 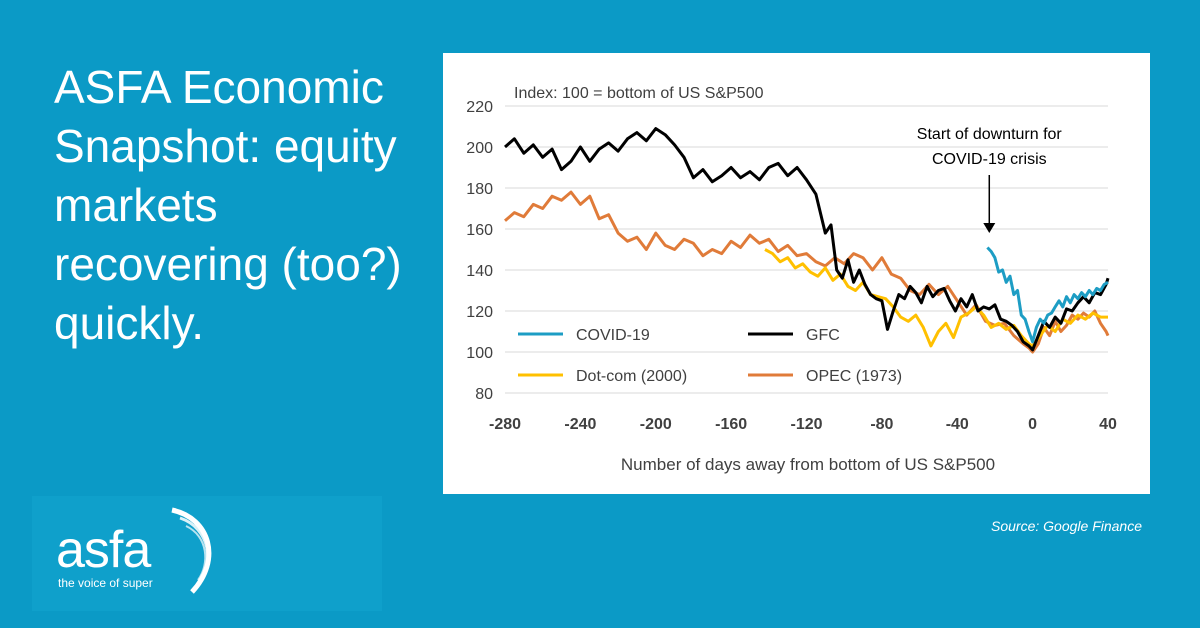 I want to click on x-tick-80: -80, so click(x=881, y=424).